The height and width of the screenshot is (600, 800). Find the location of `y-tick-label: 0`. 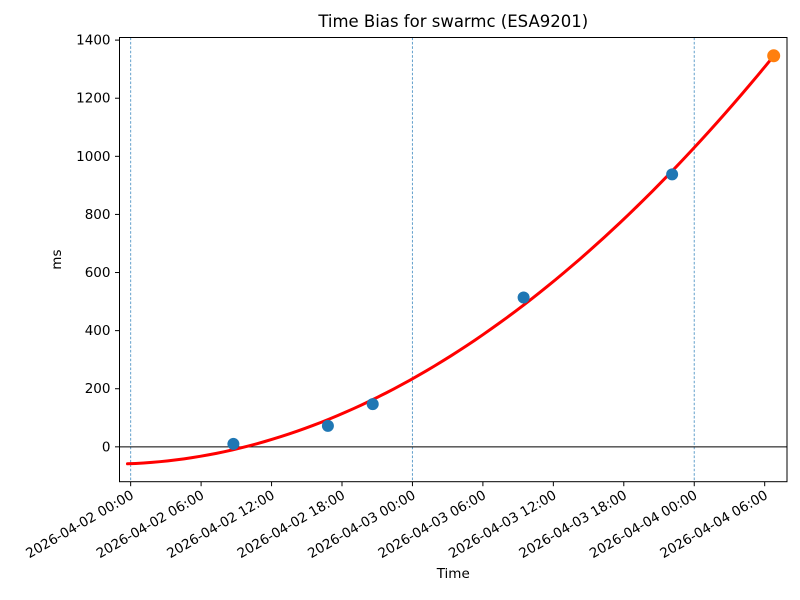

y-tick-label: 0 is located at coordinates (106, 447).